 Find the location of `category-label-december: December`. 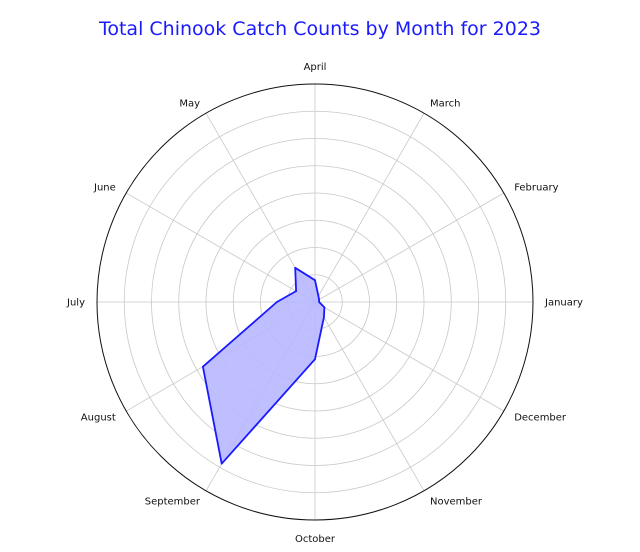

category-label-december: December is located at coordinates (540, 418).